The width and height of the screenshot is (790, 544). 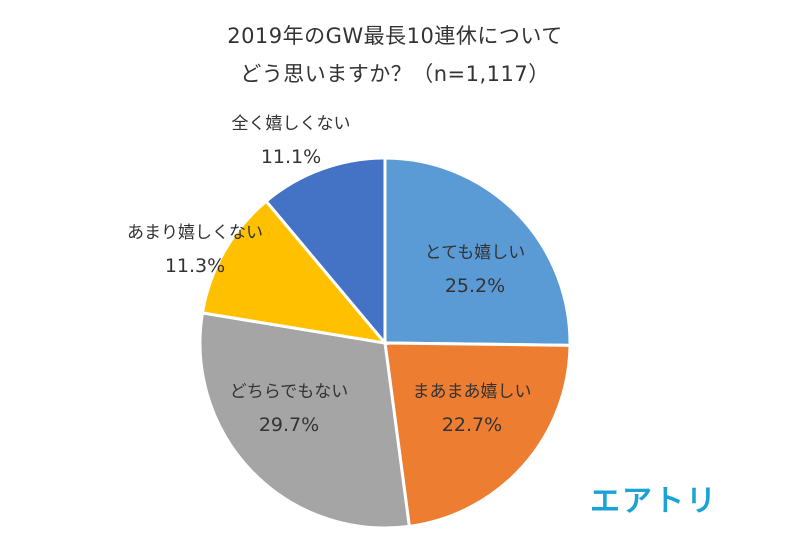 I want to click on slice-label: まあまあ嬉しい, so click(x=472, y=392).